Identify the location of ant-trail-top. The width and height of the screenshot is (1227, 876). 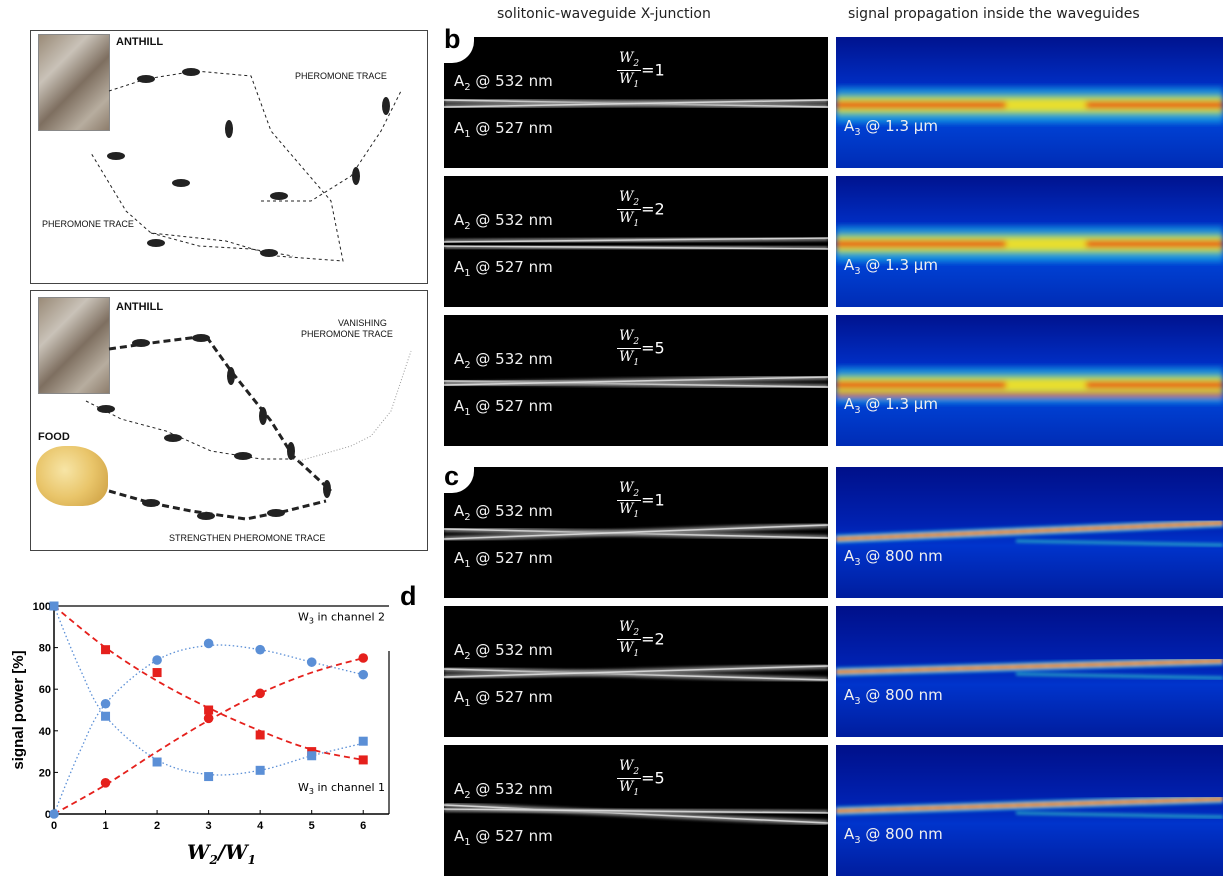
(246, 165).